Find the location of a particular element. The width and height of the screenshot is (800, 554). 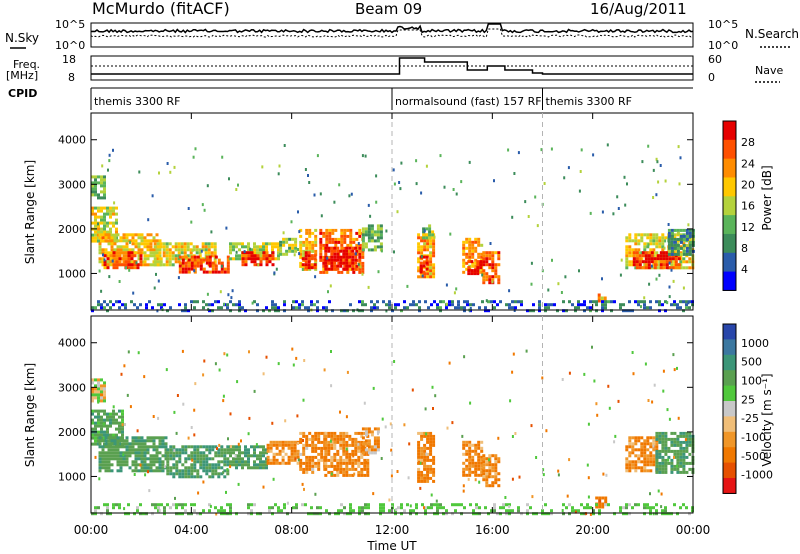

freq-panel: Freq. [MHz] 18 8 60 0 Nave is located at coordinates (394, 68).